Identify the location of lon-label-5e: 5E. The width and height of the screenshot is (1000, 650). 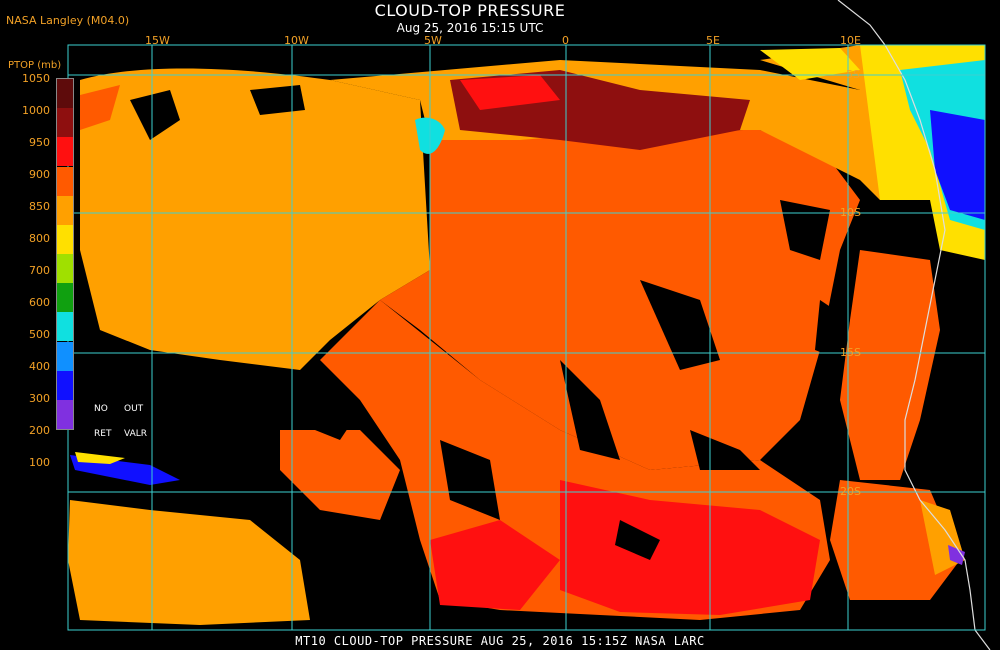
(713, 40).